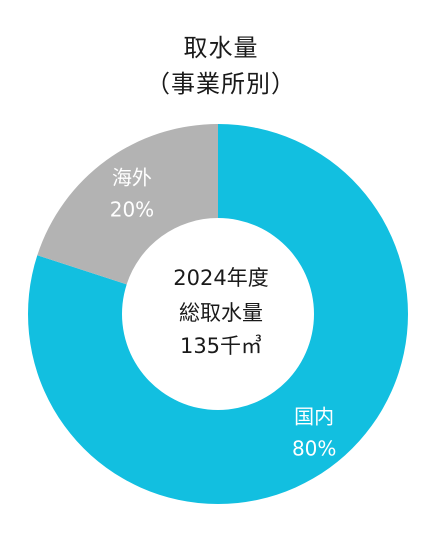 The height and width of the screenshot is (538, 442). Describe the element at coordinates (221, 278) in the screenshot. I see `center-year-label: 2024年度` at that location.